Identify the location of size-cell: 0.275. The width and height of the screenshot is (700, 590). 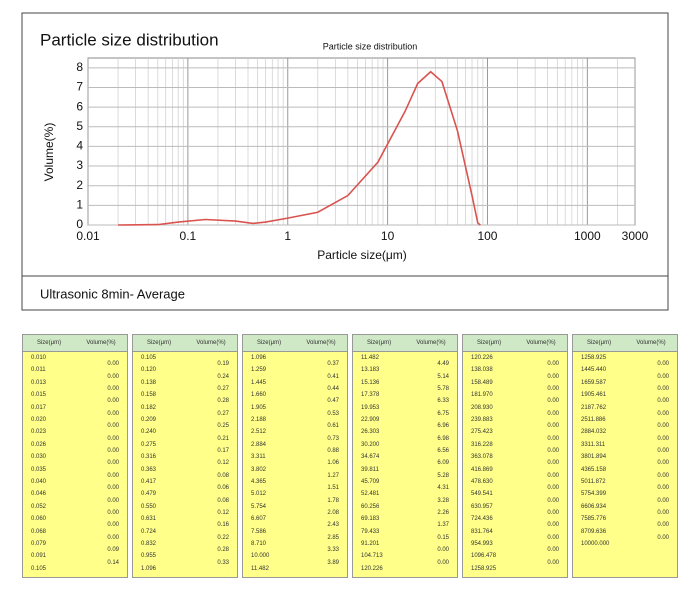
(149, 444).